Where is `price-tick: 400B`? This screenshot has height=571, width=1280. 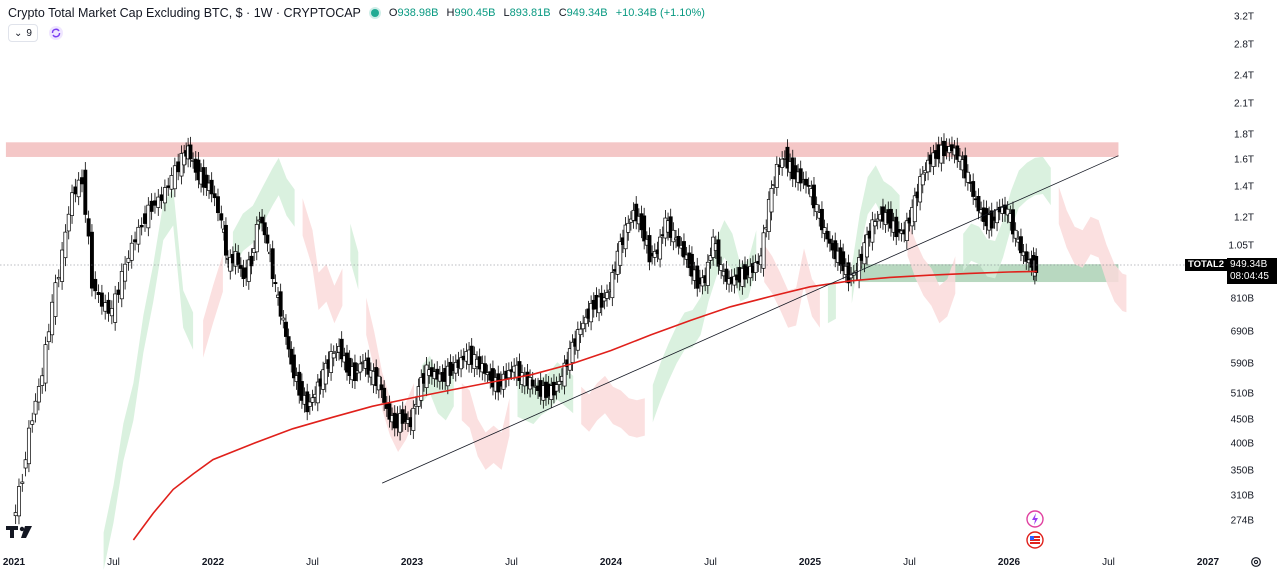
price-tick: 400B is located at coordinates (1242, 444).